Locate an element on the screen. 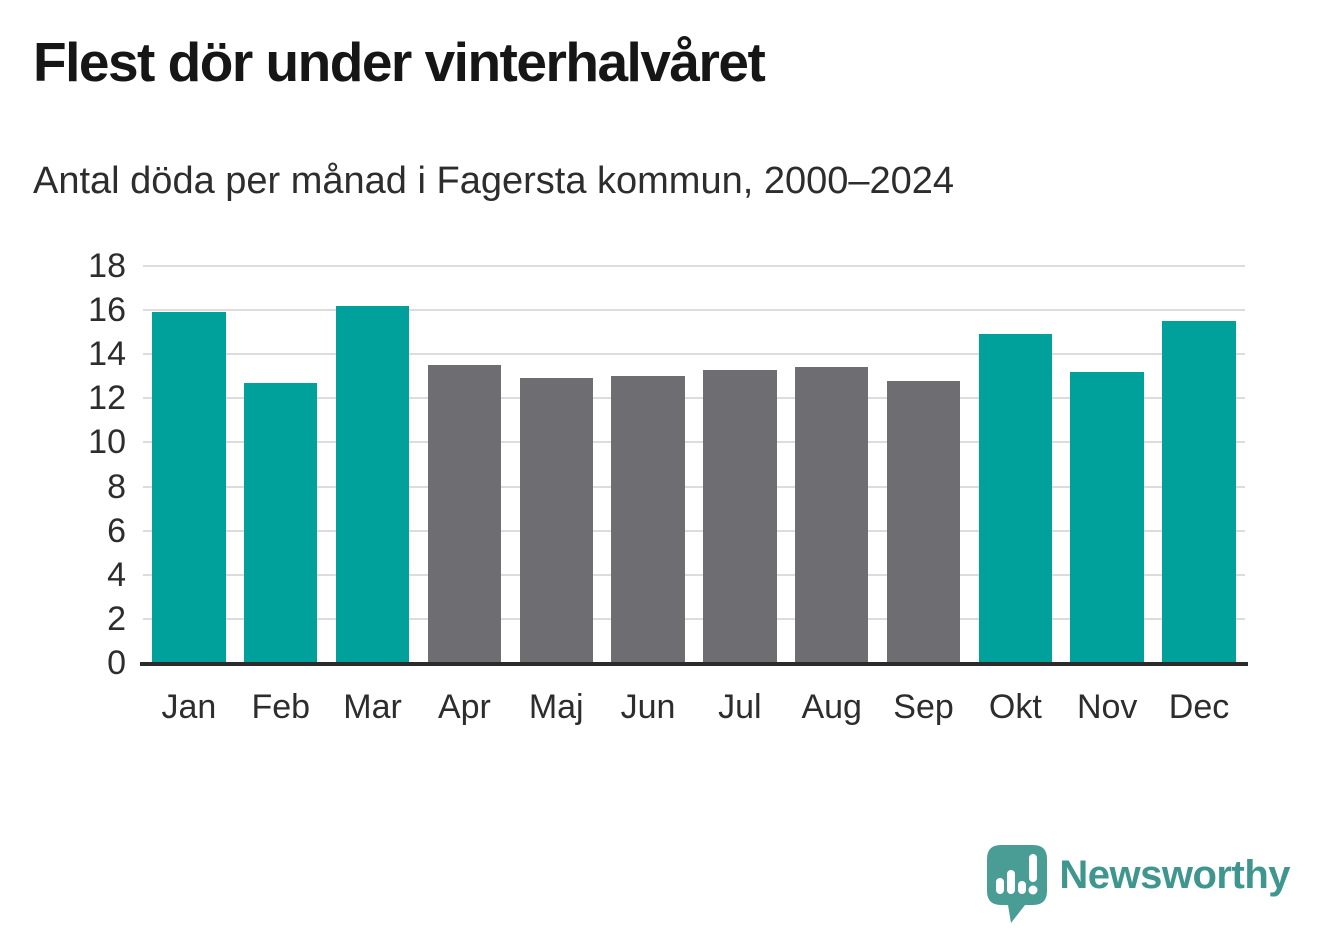 This screenshot has width=1322, height=939. bar-apr is located at coordinates (464, 514).